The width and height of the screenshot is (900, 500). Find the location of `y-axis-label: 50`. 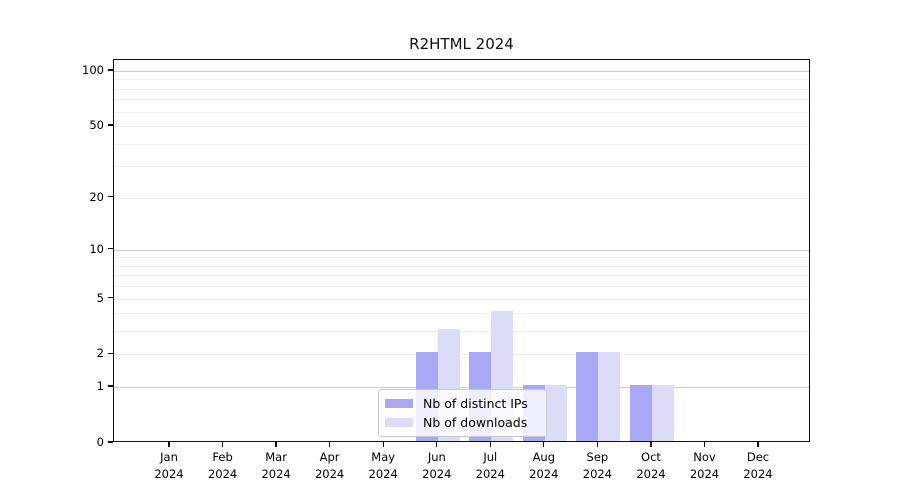

y-axis-label: 50 is located at coordinates (96, 125).